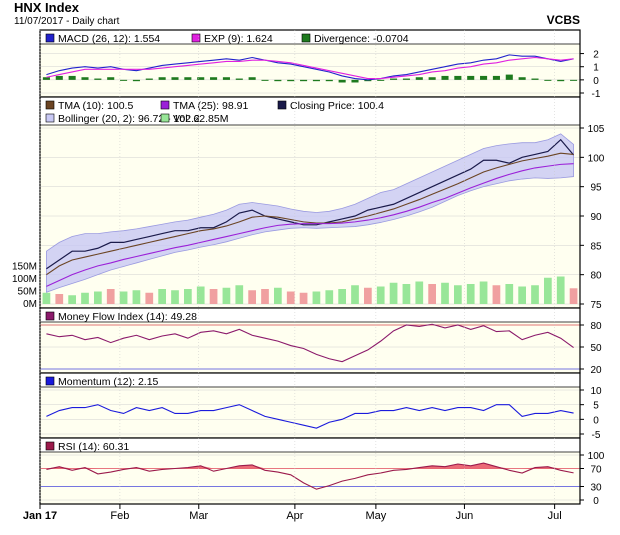 The image size is (620, 535). I want to click on macd-legend-swatch, so click(306, 38).